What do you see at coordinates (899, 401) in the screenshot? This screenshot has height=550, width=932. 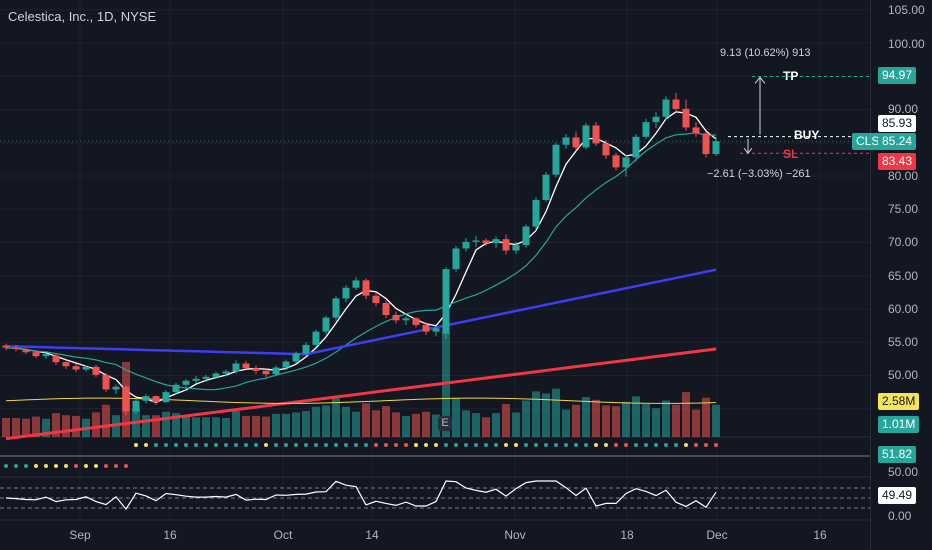 I see `volume-ma-tag: 2.58M` at bounding box center [899, 401].